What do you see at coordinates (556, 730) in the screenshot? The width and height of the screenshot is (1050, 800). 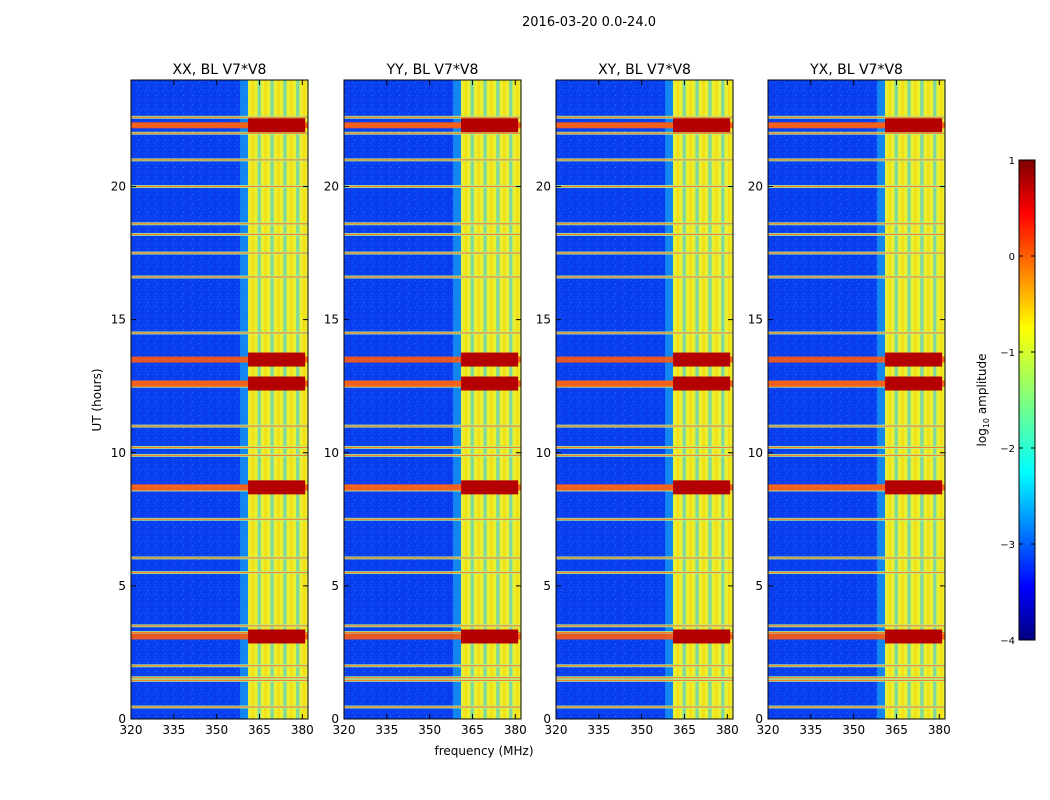 I see `x-tick-label: 320` at bounding box center [556, 730].